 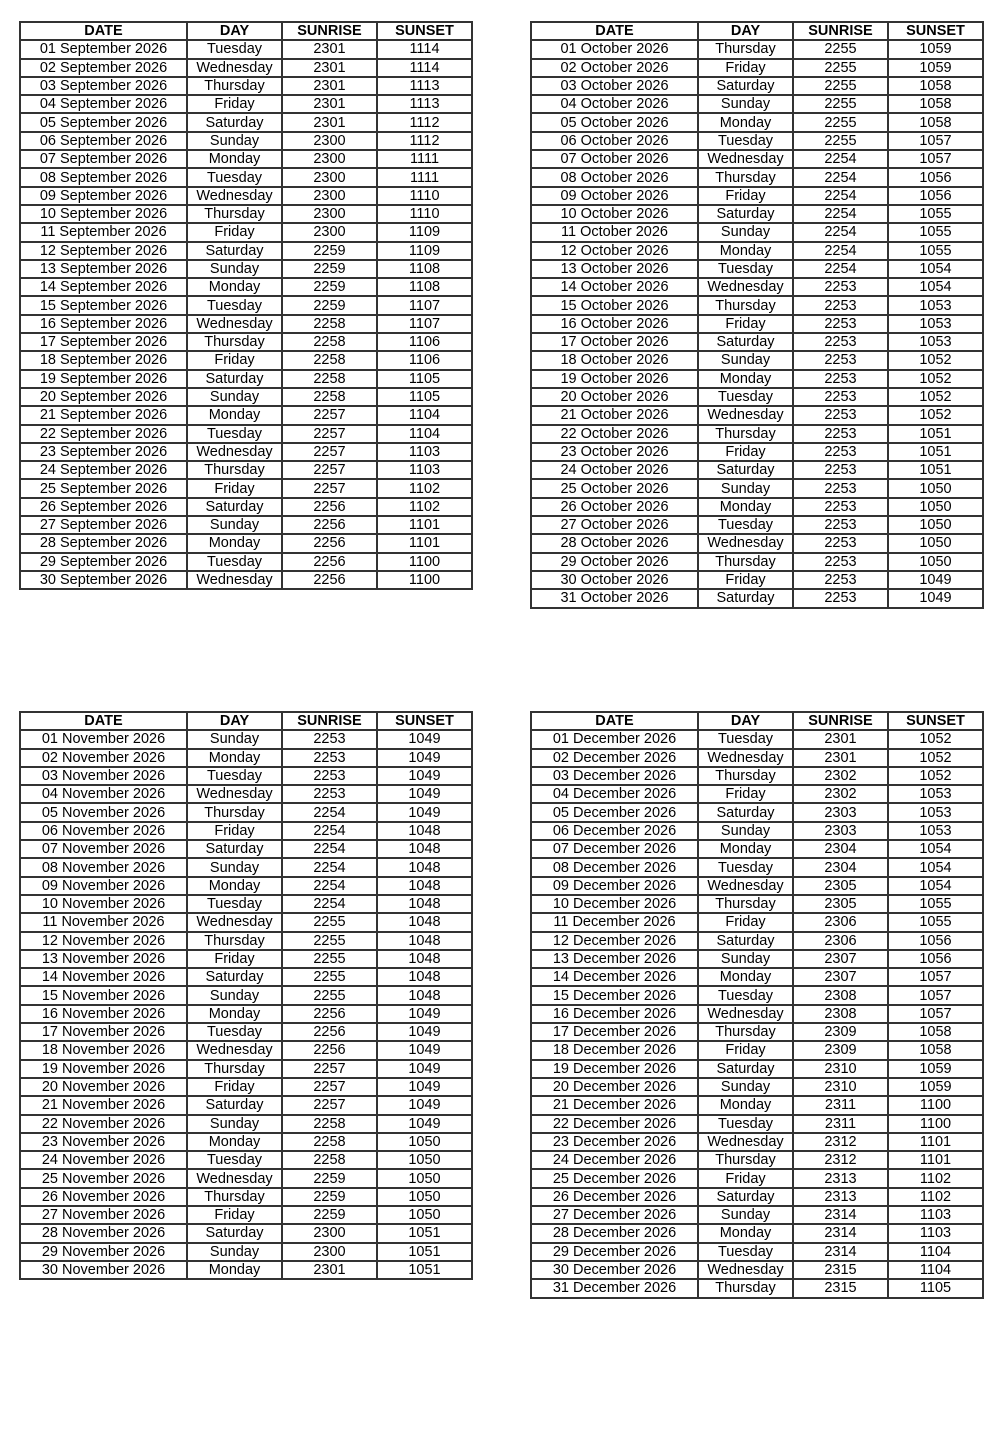 What do you see at coordinates (246, 287) in the screenshot?
I see `table-row: 14 September 2026 Monday 2259 1108` at bounding box center [246, 287].